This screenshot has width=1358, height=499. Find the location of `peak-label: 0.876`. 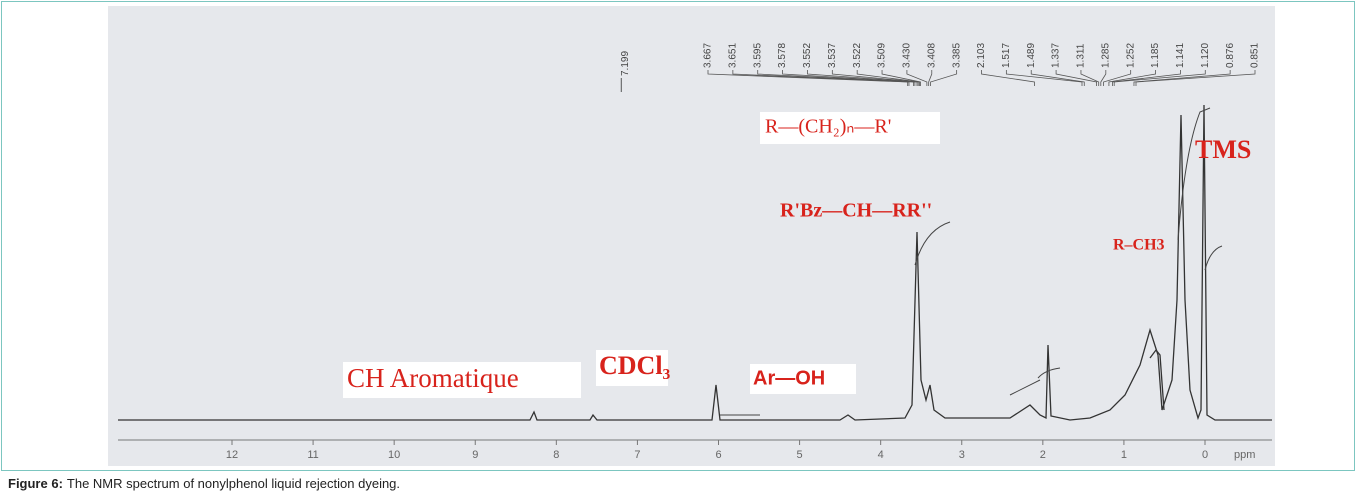

peak-label: 0.876 is located at coordinates (1230, 55).